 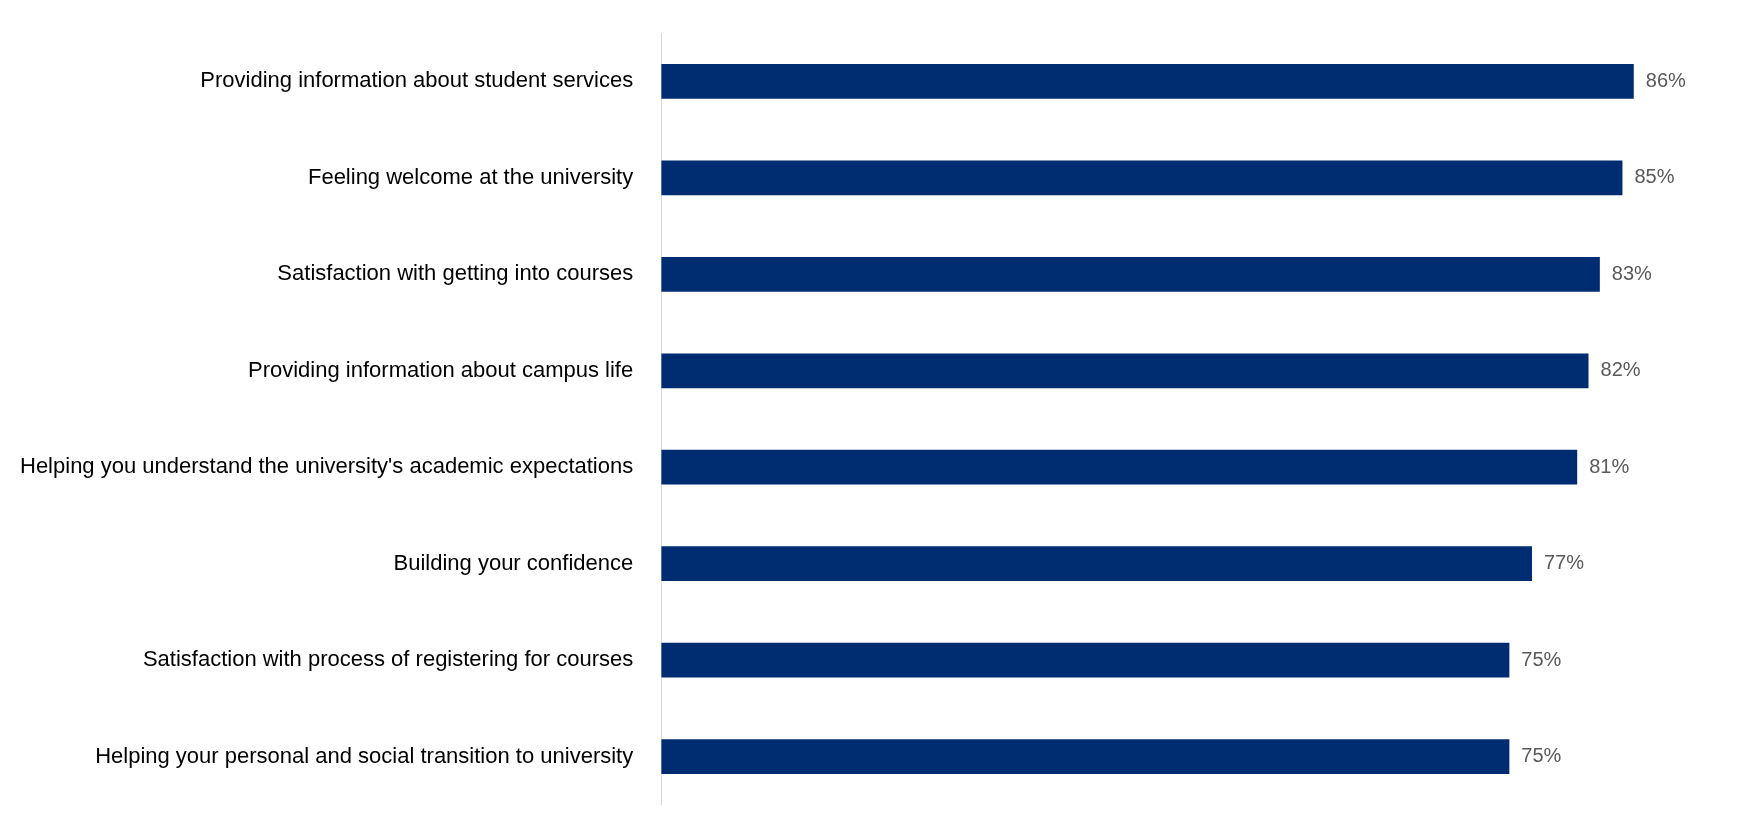 I want to click on y-tick-label: Satisfaction with getting into courses, so click(x=455, y=273).